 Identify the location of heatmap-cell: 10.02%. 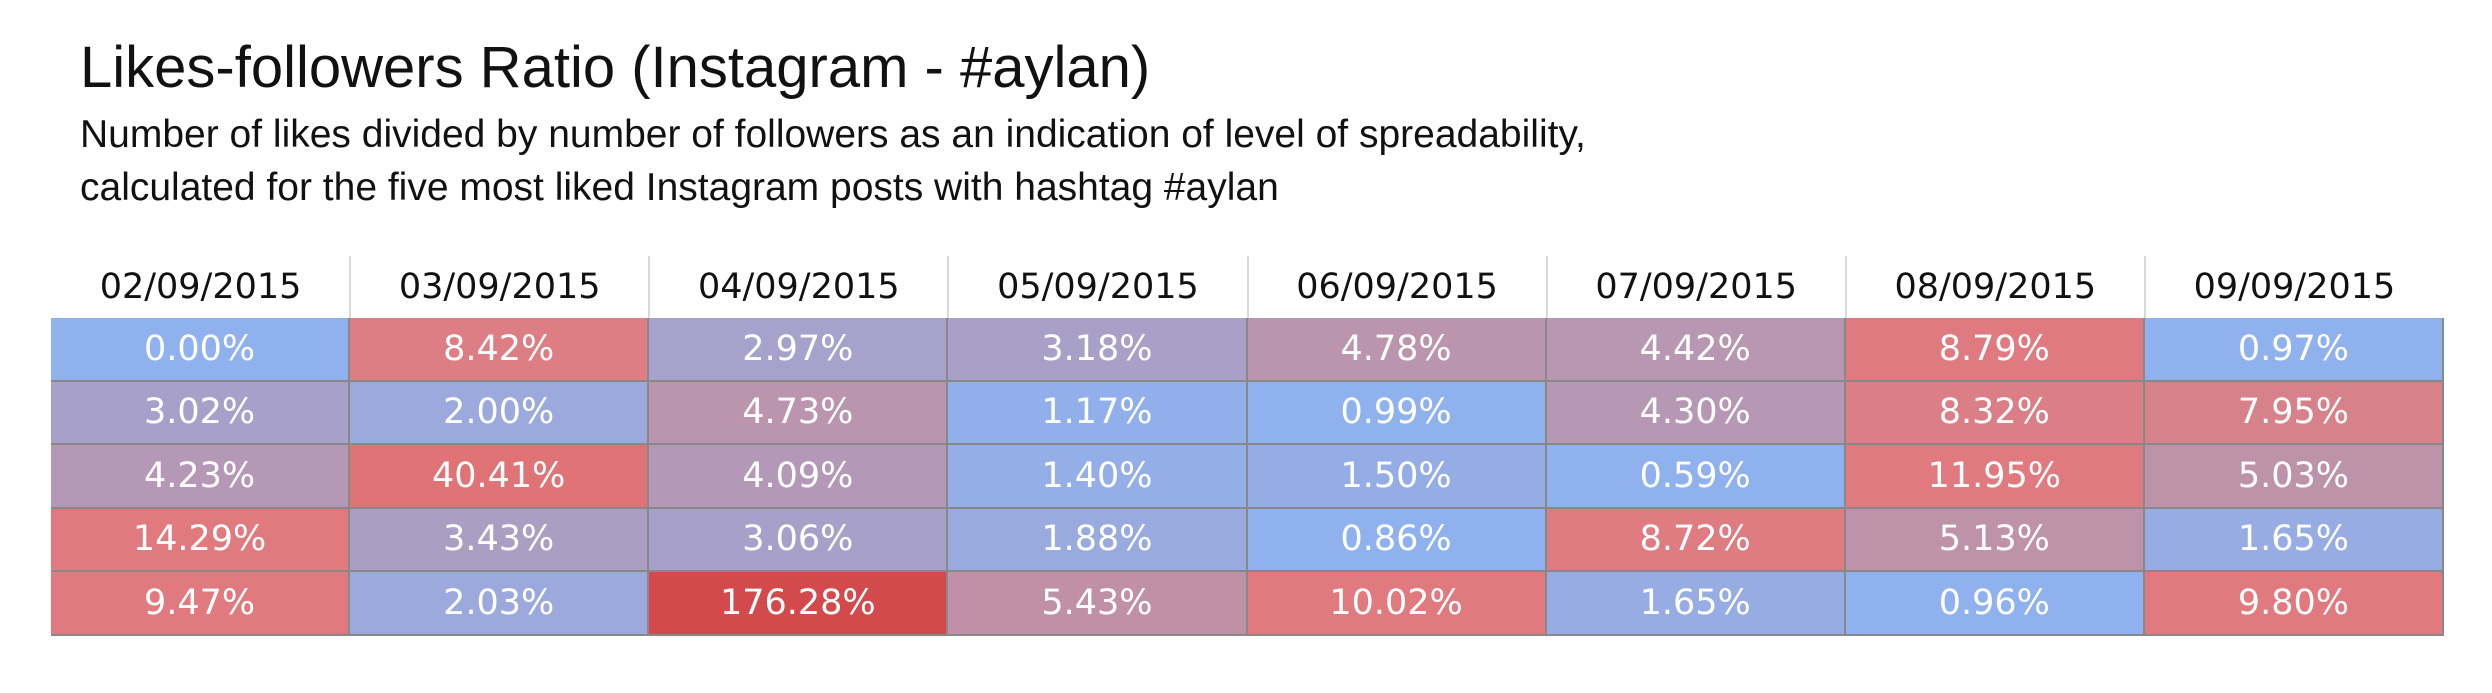
(1397, 604).